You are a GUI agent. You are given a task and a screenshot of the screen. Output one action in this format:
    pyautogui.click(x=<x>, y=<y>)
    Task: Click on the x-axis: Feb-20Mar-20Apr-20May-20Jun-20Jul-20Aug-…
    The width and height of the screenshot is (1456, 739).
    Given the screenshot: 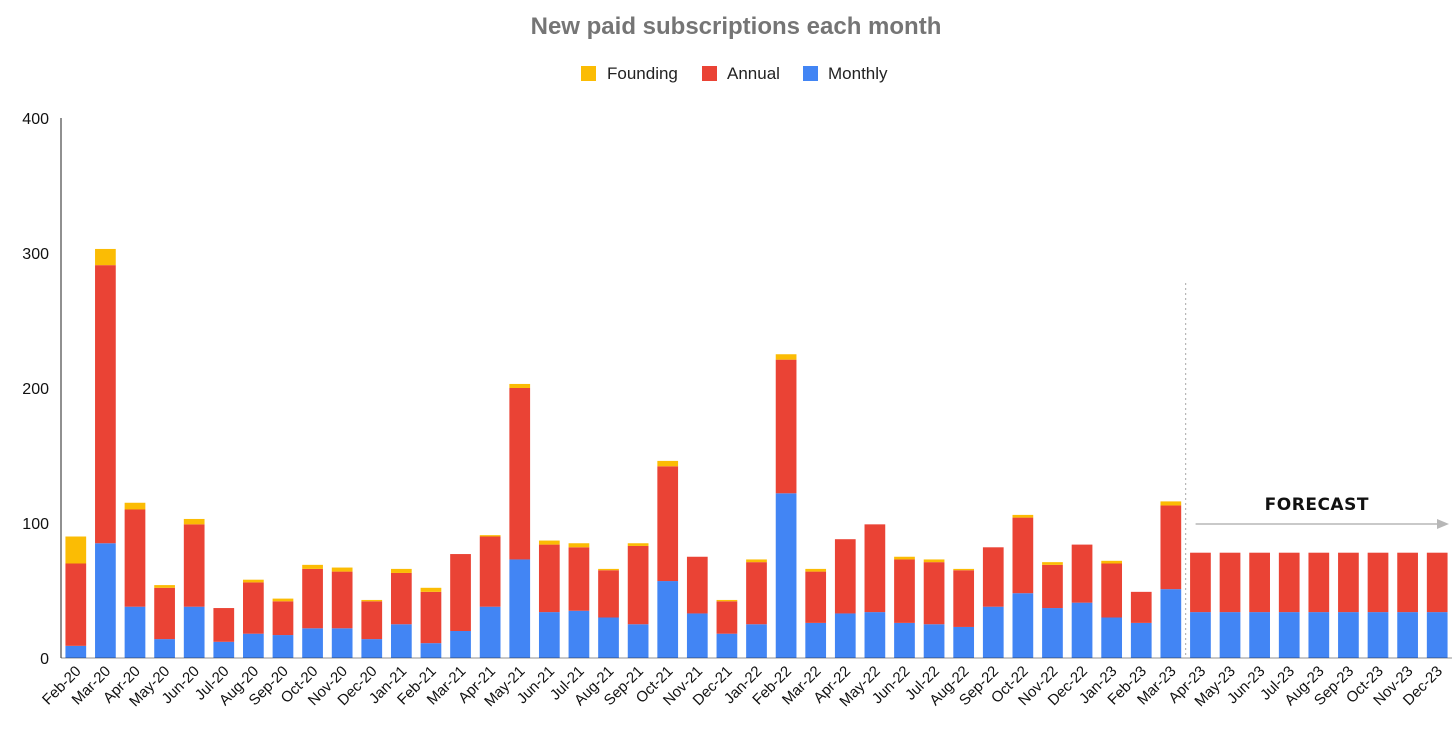 What is the action you would take?
    pyautogui.click(x=745, y=683)
    